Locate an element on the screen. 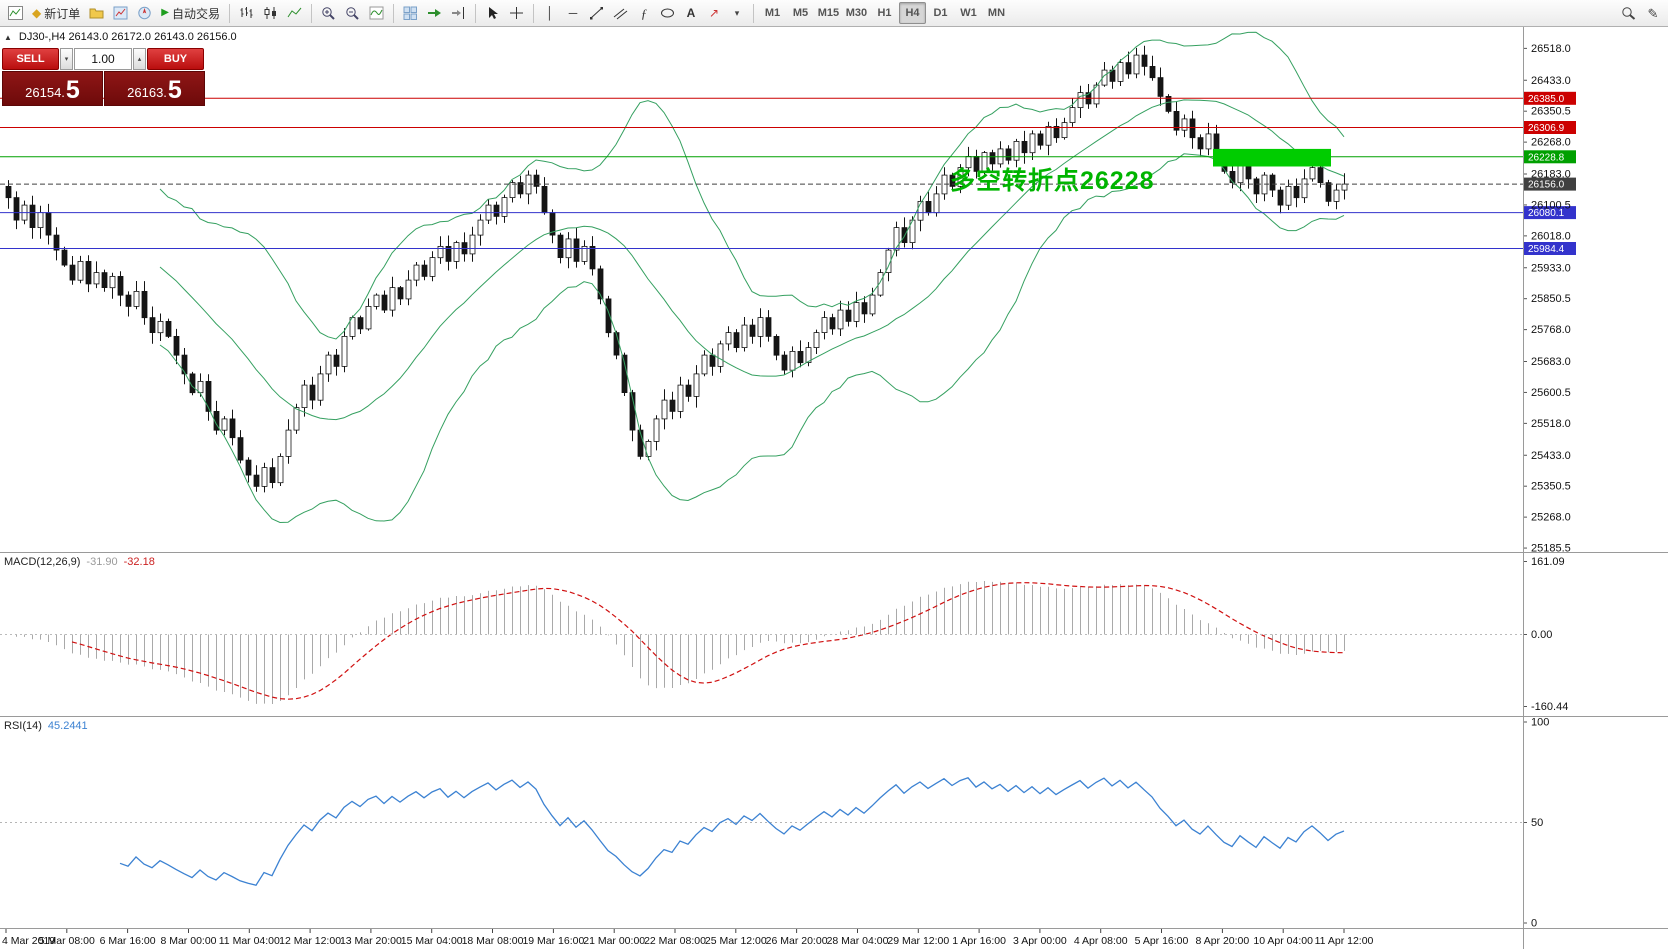 The image size is (1668, 949). macd-signal-value: -32.18 is located at coordinates (139, 562).